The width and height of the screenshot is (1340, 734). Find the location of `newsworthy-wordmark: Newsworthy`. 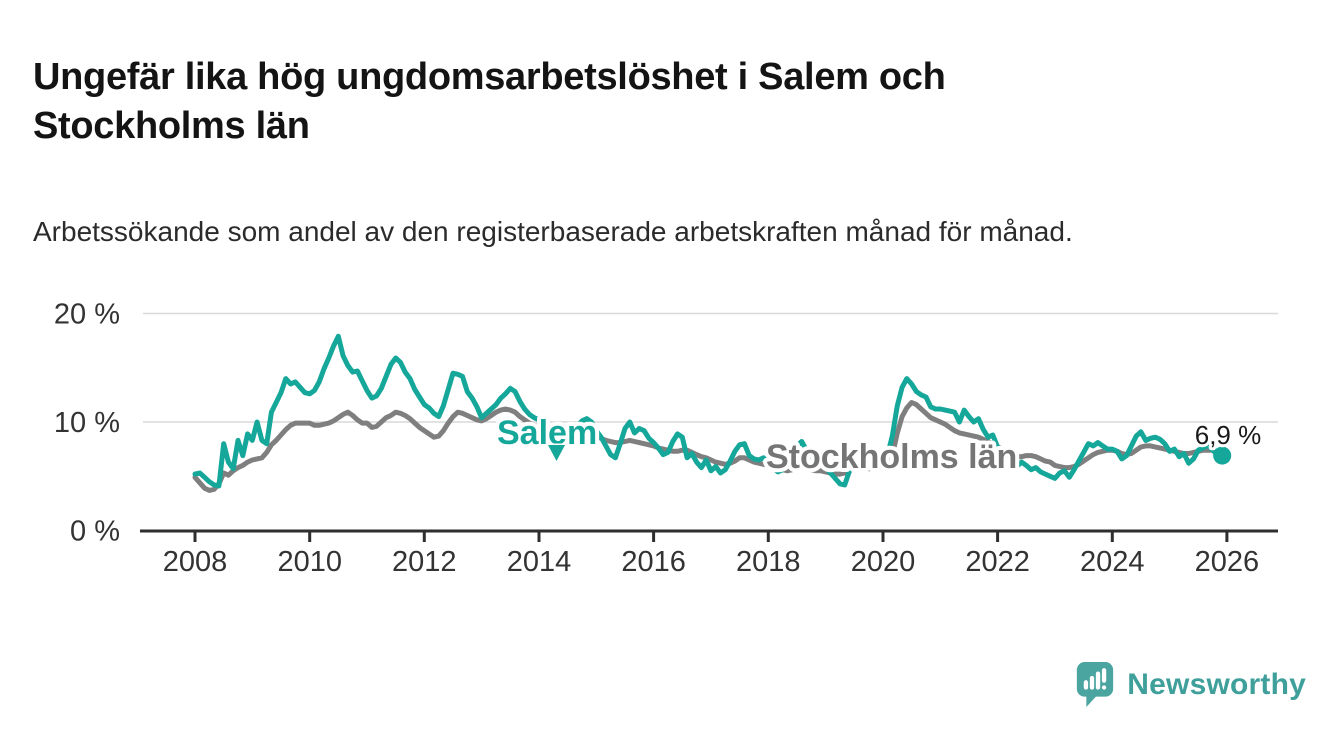

newsworthy-wordmark: Newsworthy is located at coordinates (1216, 684).